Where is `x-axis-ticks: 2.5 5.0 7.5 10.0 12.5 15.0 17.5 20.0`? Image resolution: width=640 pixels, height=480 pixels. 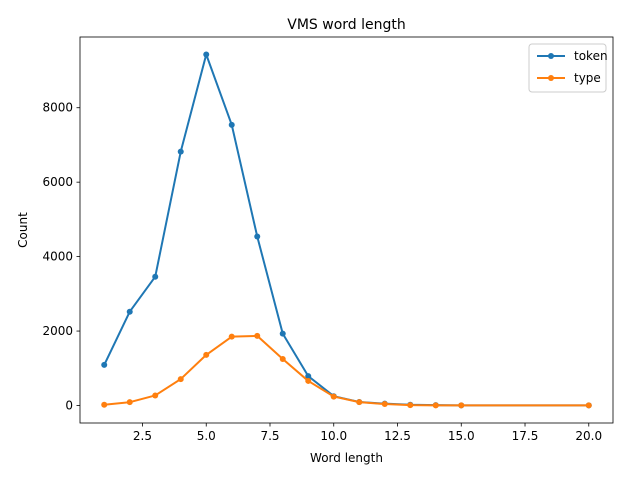 x-axis-ticks: 2.5 5.0 7.5 10.0 12.5 15.0 17.5 20.0 is located at coordinates (367, 433).